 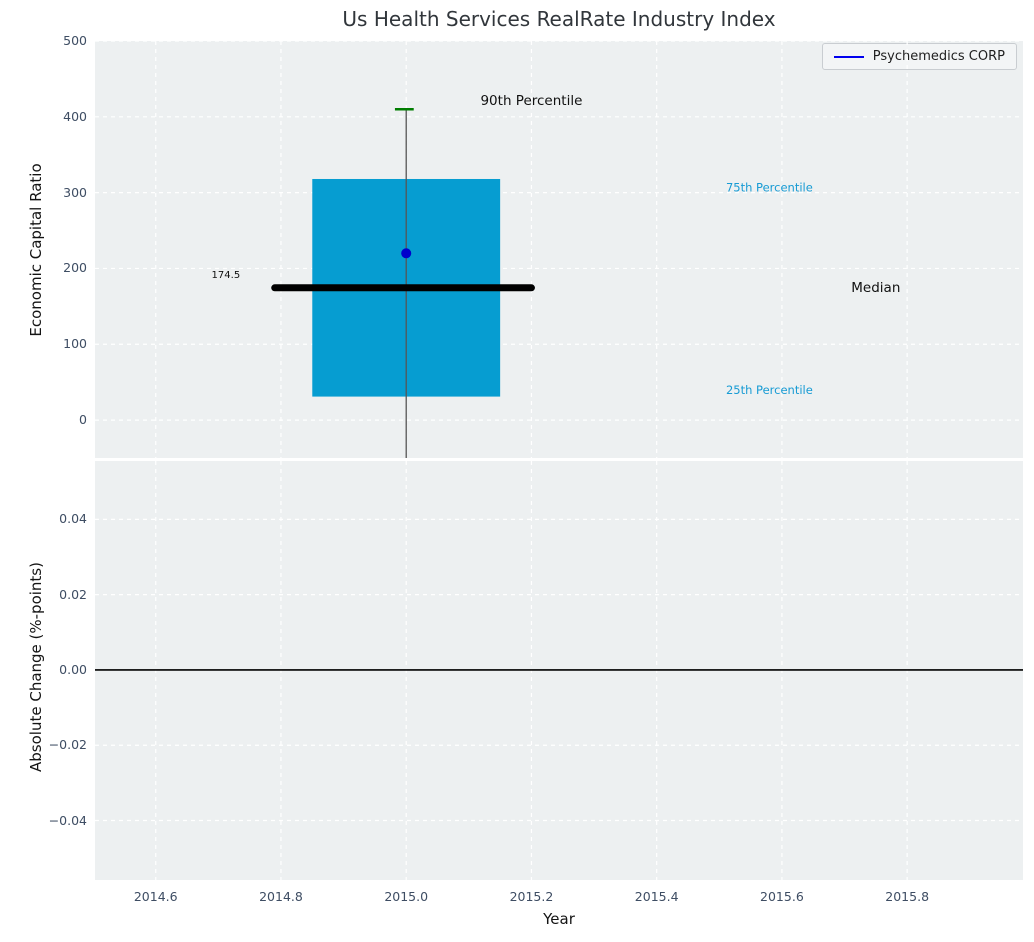 What do you see at coordinates (75, 40) in the screenshot?
I see `y-tick-label-500: 500` at bounding box center [75, 40].